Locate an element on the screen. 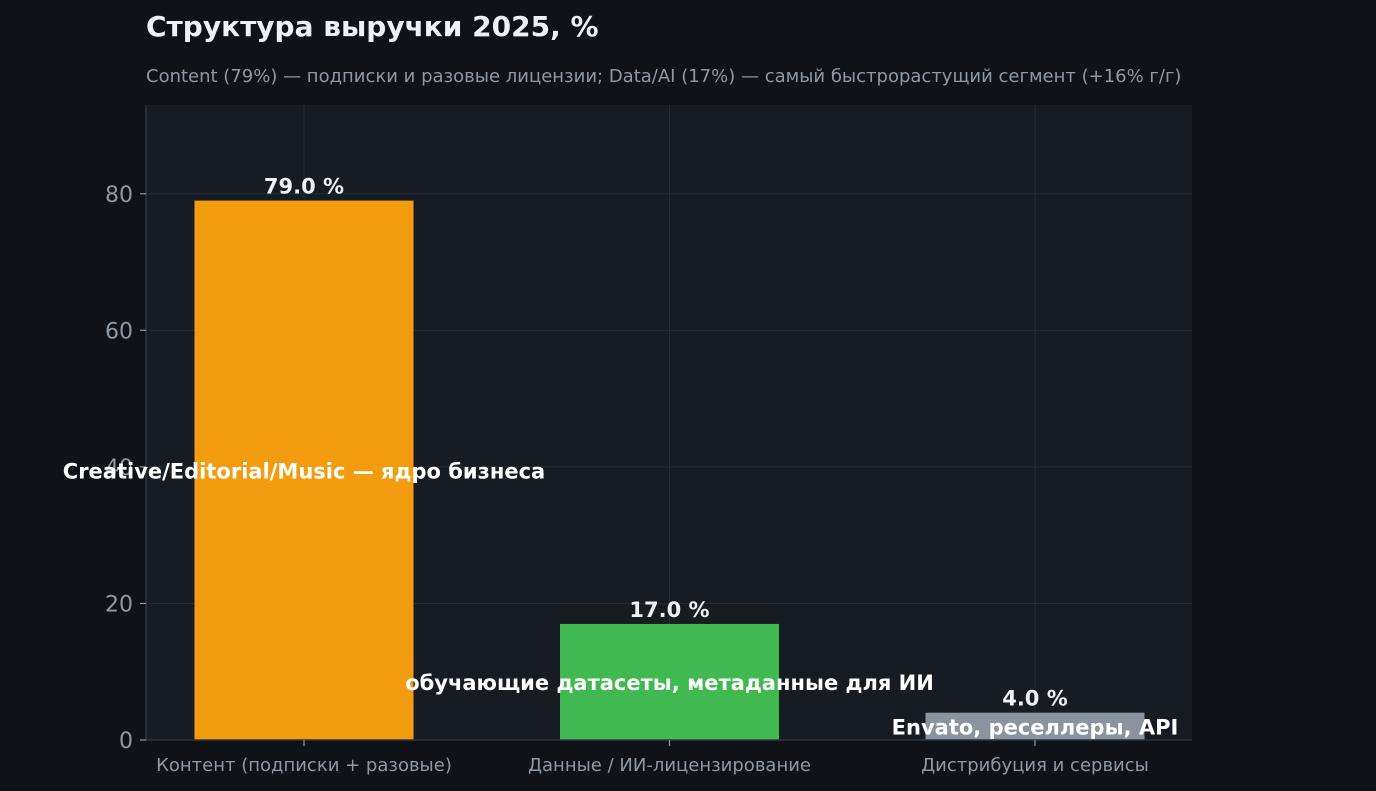 The width and height of the screenshot is (1376, 791). bar-annotation: обучающие датасеты, метаданные для ИИ is located at coordinates (669, 683).